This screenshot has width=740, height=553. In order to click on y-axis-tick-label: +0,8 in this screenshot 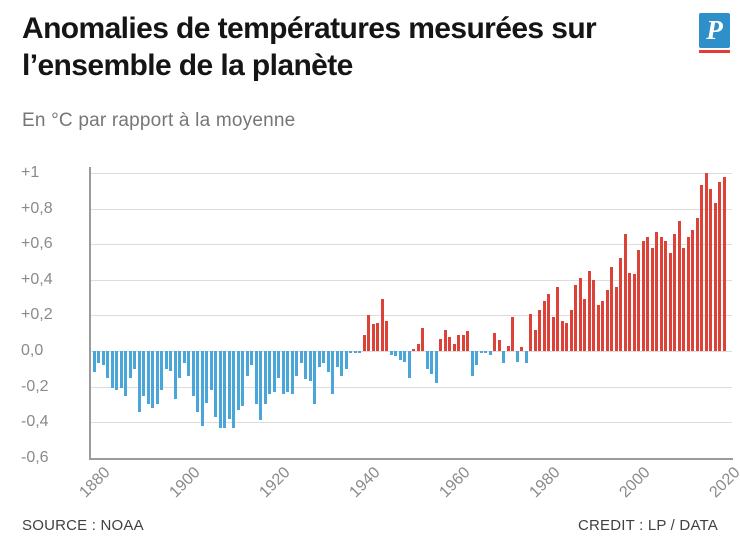, I will do `click(37, 208)`.